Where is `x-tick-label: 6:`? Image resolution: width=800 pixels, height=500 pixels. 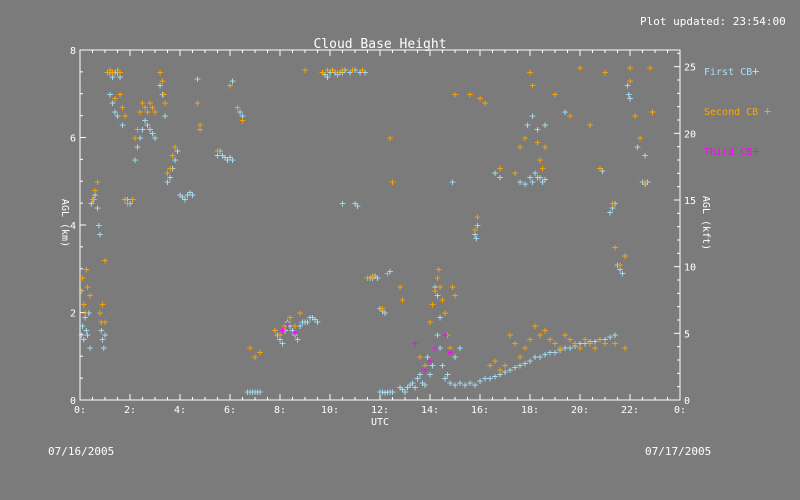 x-tick-label: 6: is located at coordinates (230, 410).